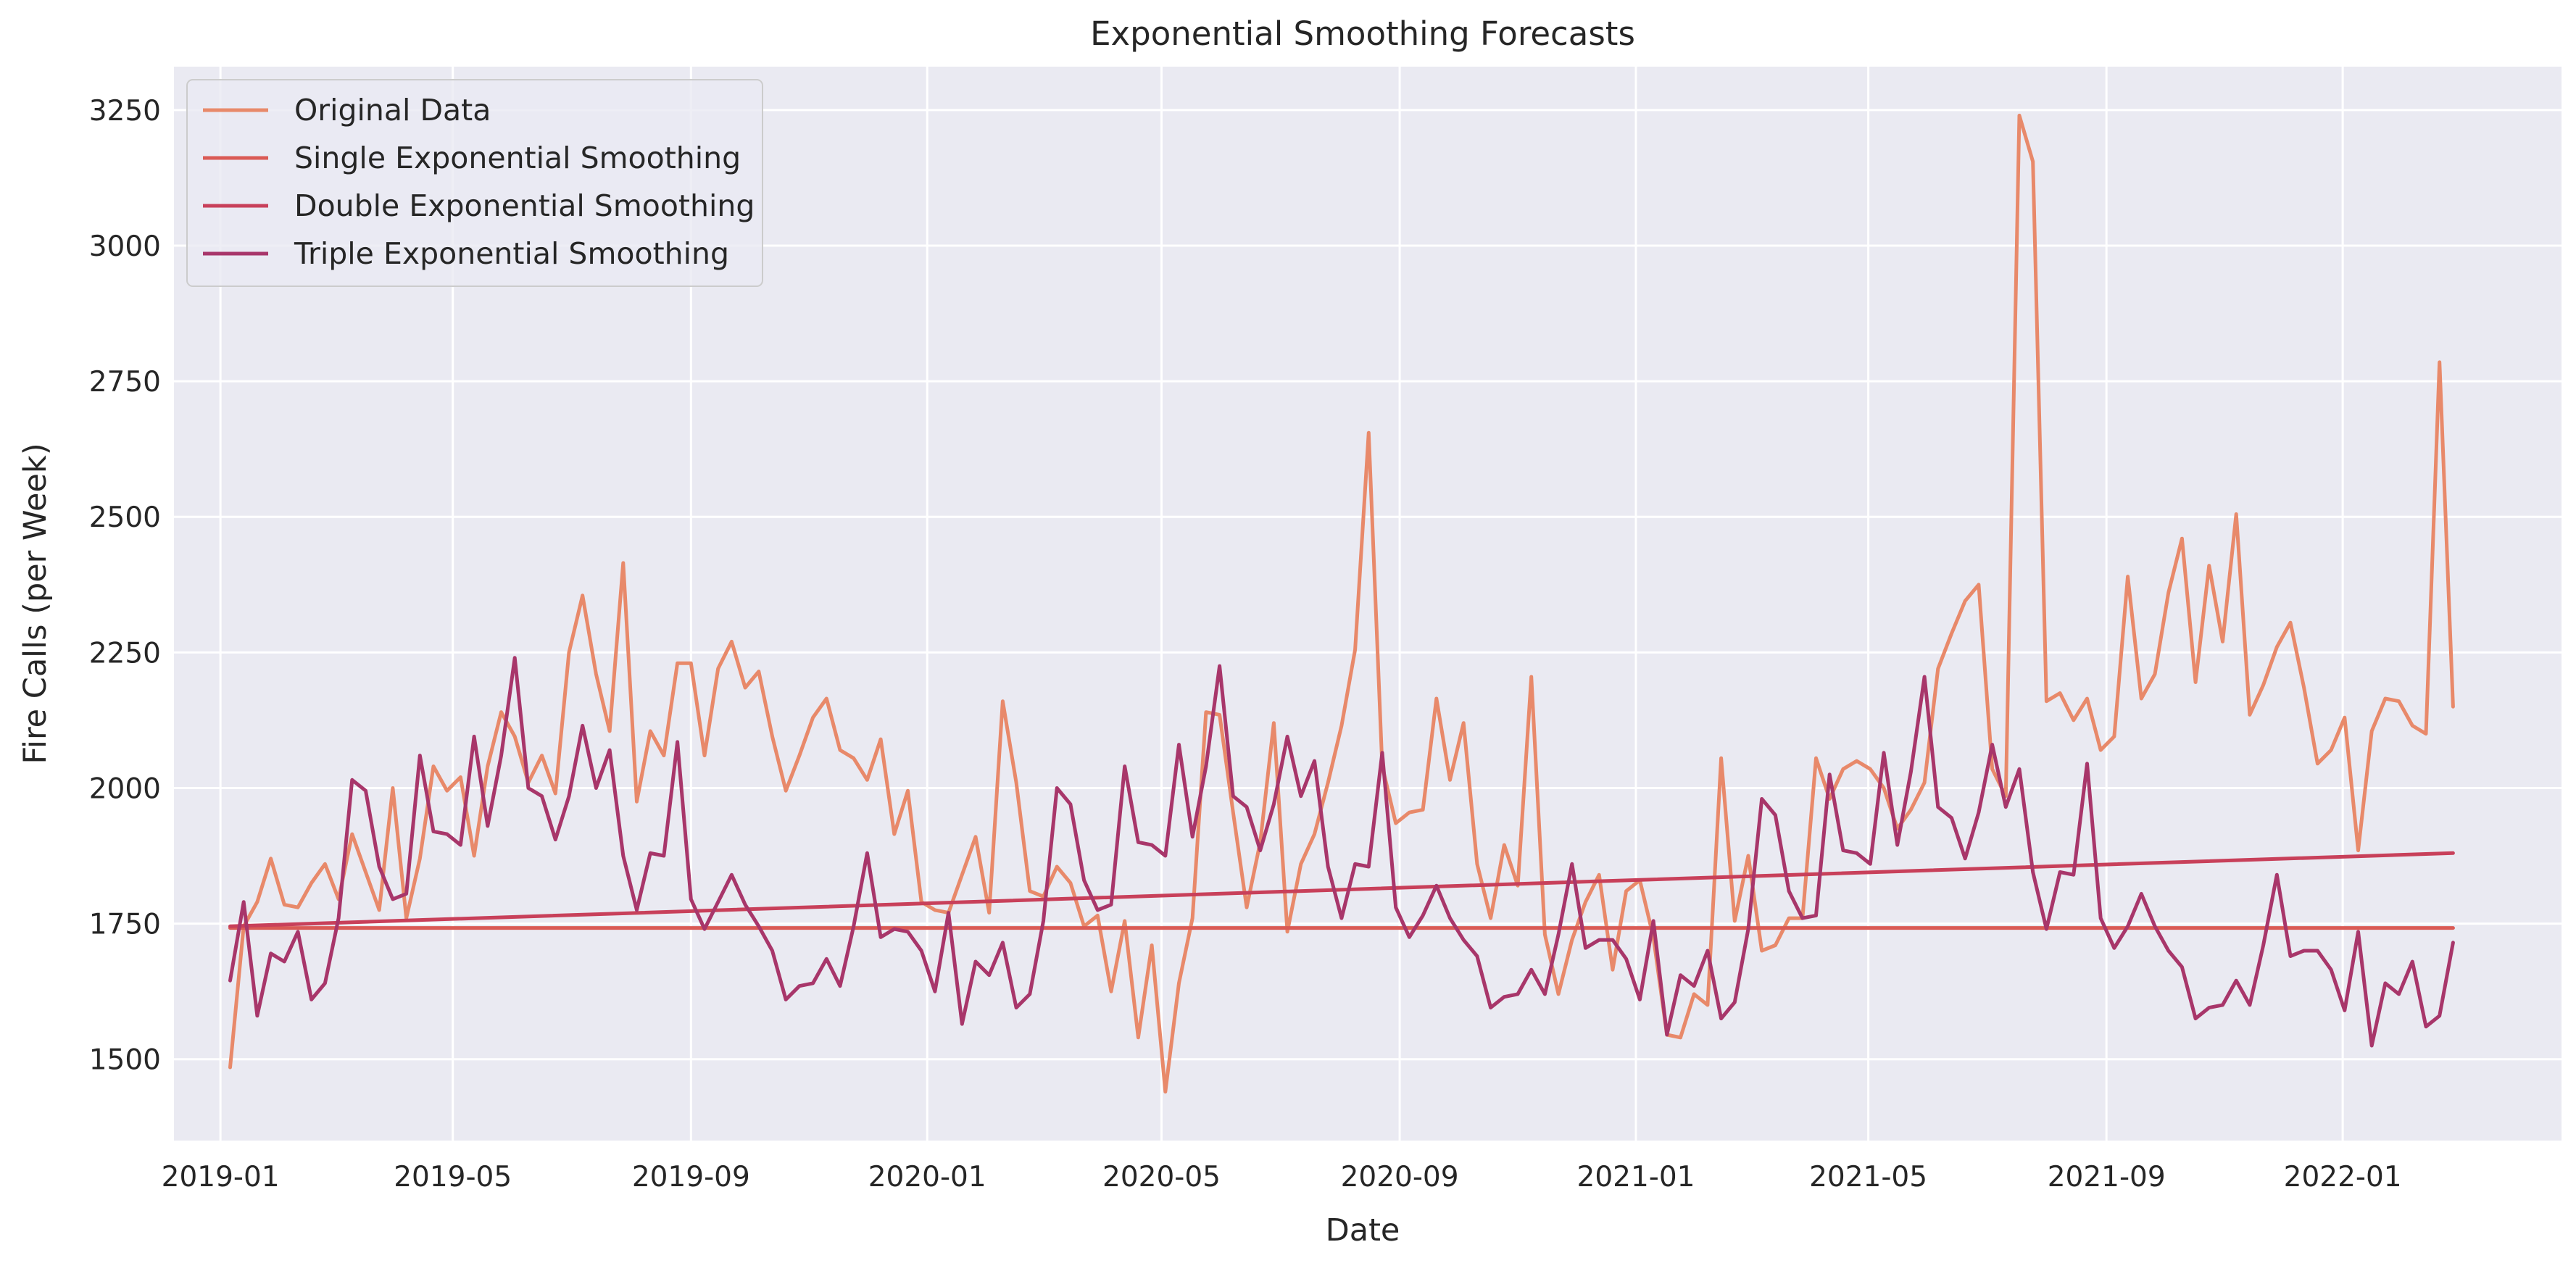  What do you see at coordinates (453, 1177) in the screenshot?
I see `x-tick-label: 2019-05` at bounding box center [453, 1177].